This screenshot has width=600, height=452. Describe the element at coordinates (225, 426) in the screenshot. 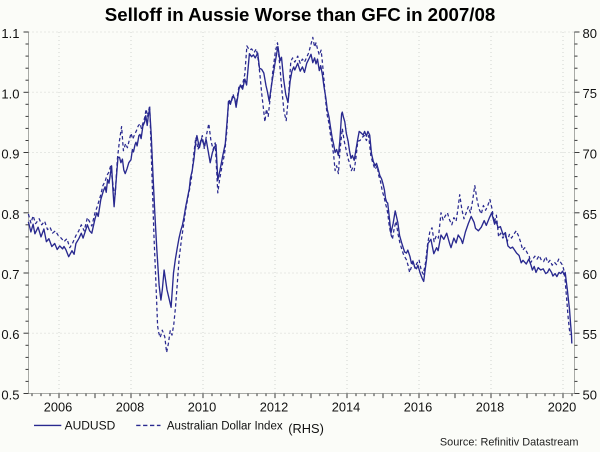

I see `svg-text: Australian Dollar Index` at that location.